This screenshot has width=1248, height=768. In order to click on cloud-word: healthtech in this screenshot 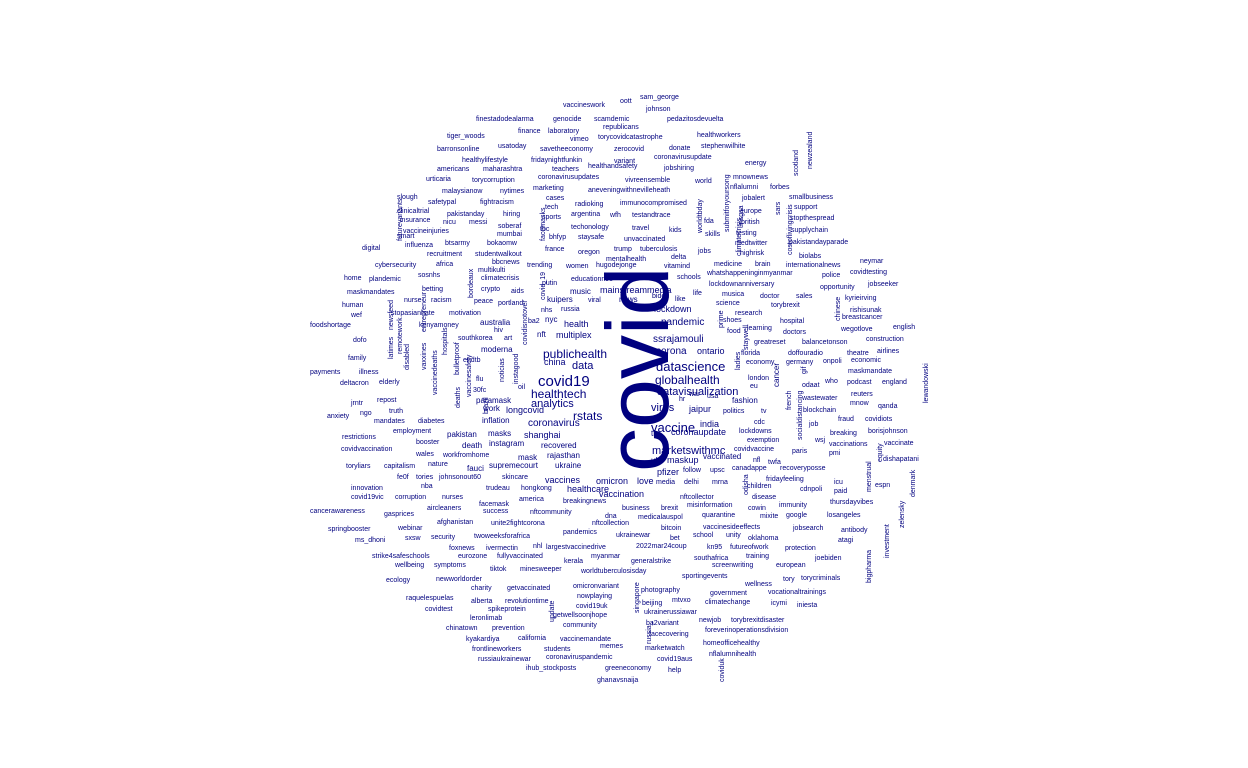, I will do `click(559, 394)`.